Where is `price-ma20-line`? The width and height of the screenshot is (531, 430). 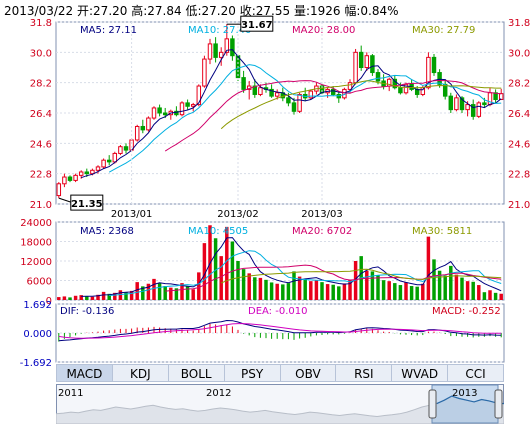
price-ma20-line is located at coordinates (333, 115).